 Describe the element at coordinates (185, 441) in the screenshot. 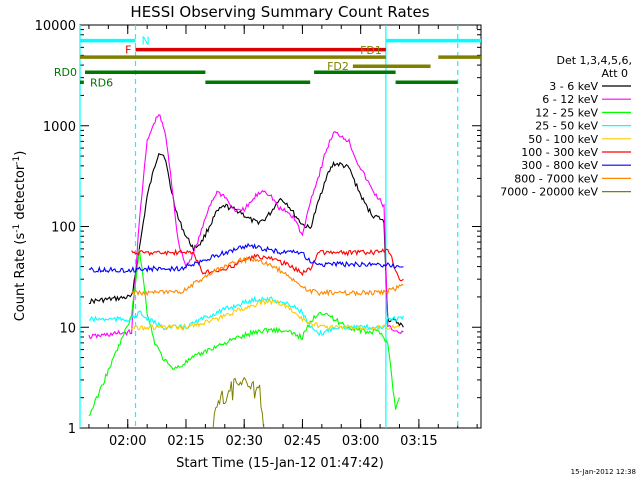

I see `x-tick-label: 02:15` at that location.